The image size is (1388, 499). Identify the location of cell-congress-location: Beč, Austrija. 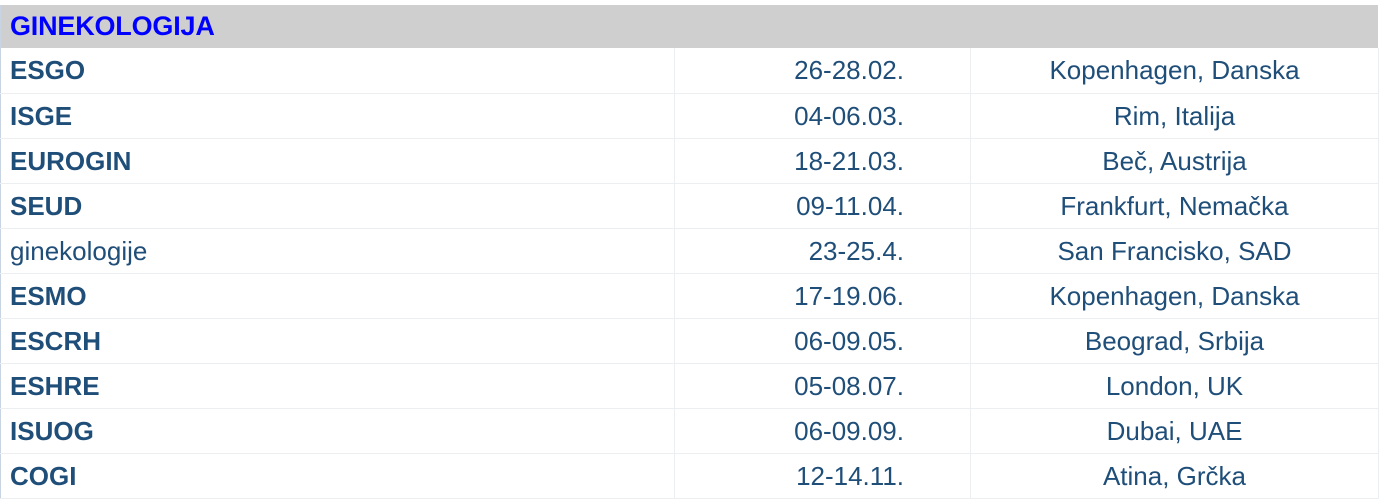
(1174, 161).